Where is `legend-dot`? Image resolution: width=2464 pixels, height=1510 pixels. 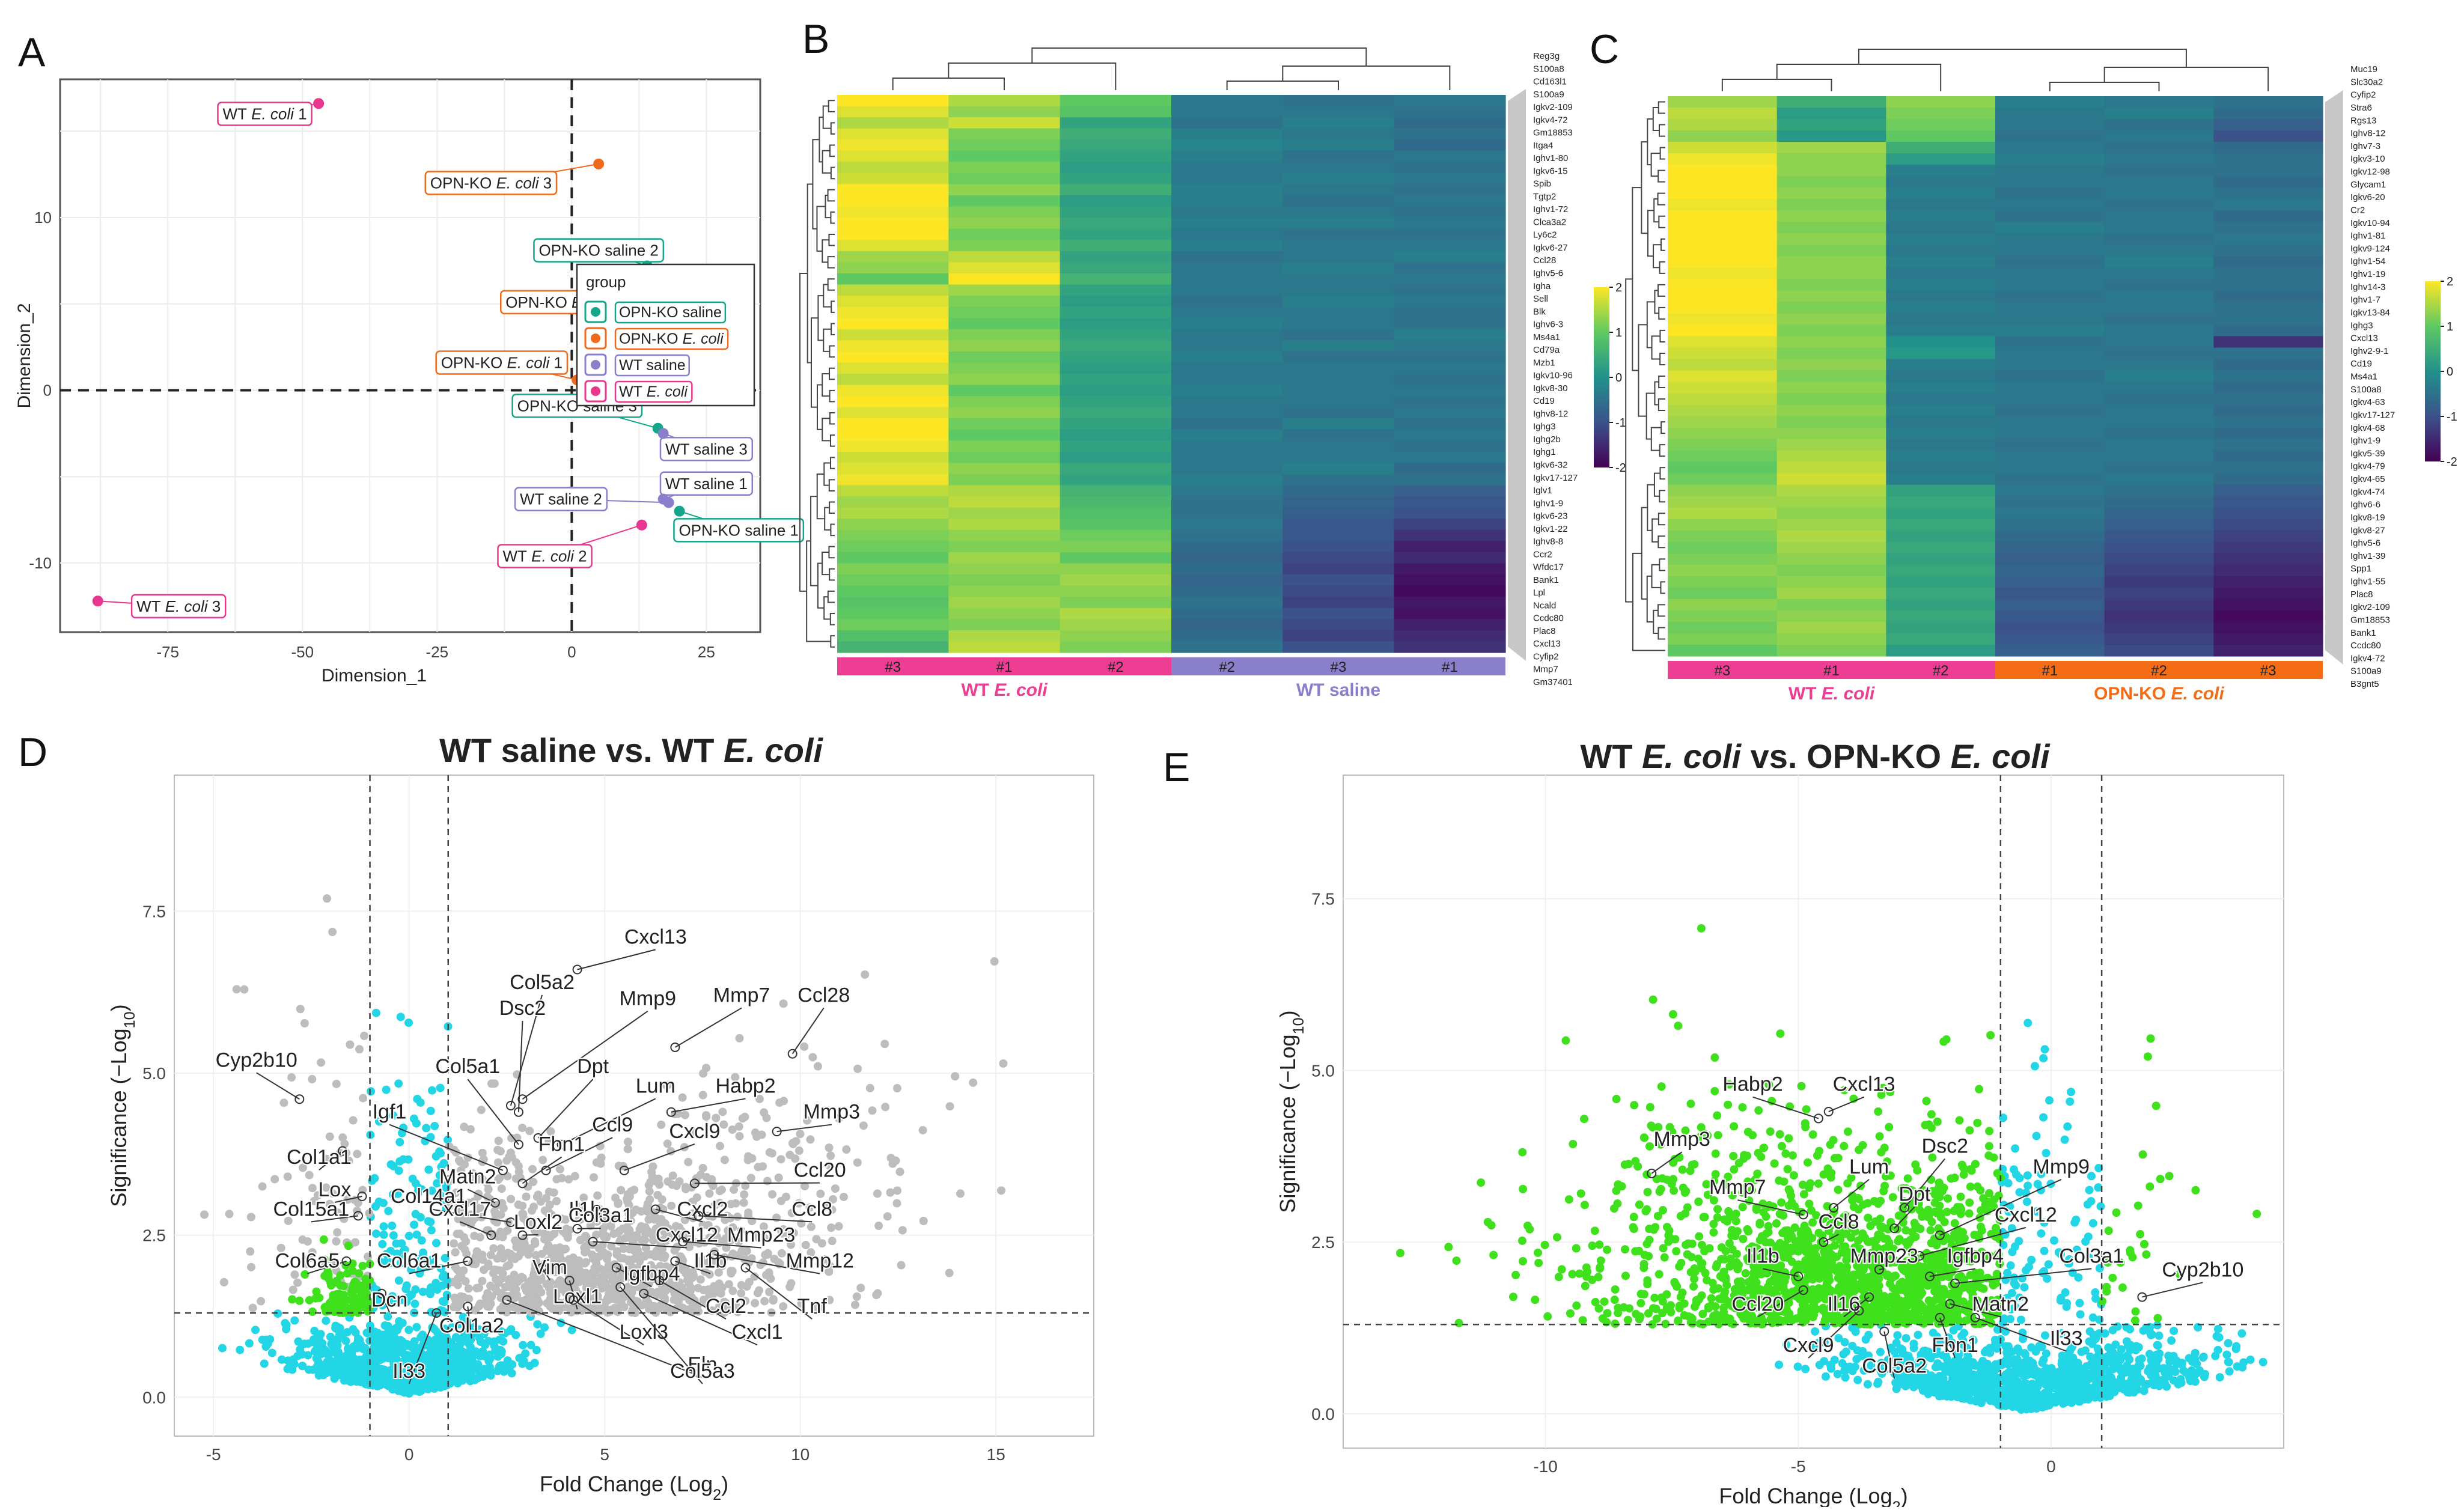
legend-dot is located at coordinates (595, 365).